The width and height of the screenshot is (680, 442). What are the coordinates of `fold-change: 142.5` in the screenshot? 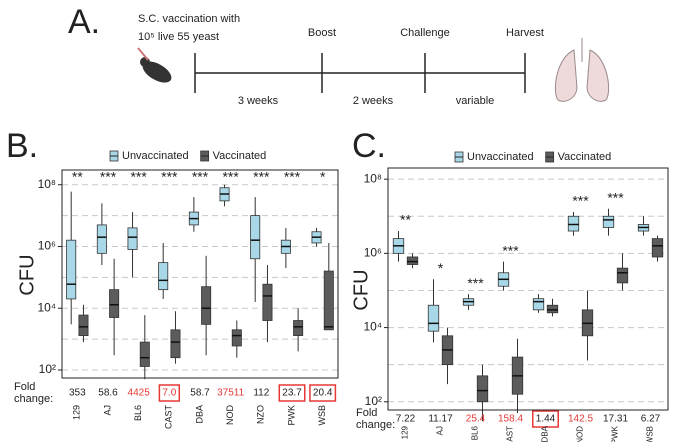 It's located at (580, 419).